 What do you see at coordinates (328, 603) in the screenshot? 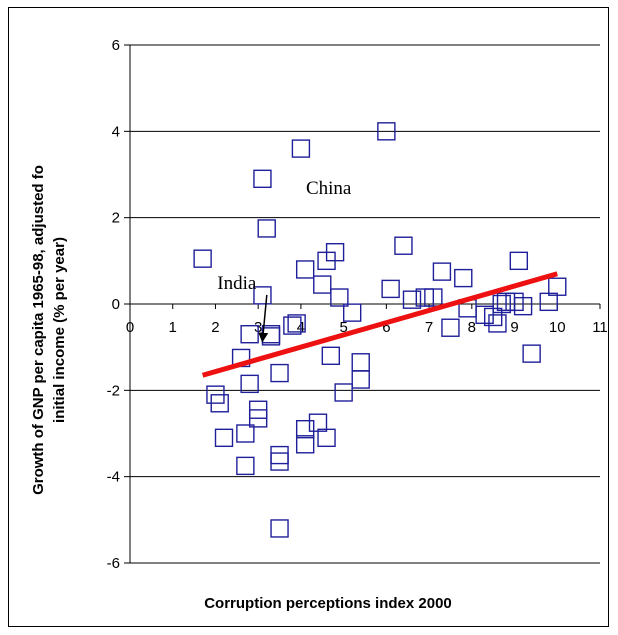
I see `x-axis-title: Corruption perceptions index 2000` at bounding box center [328, 603].